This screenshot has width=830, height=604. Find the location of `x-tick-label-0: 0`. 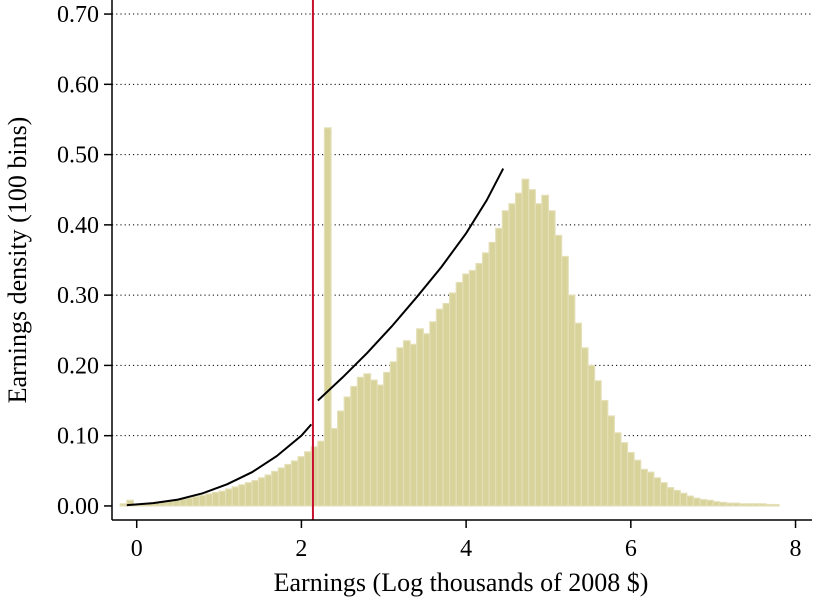

x-tick-label-0: 0 is located at coordinates (137, 549).